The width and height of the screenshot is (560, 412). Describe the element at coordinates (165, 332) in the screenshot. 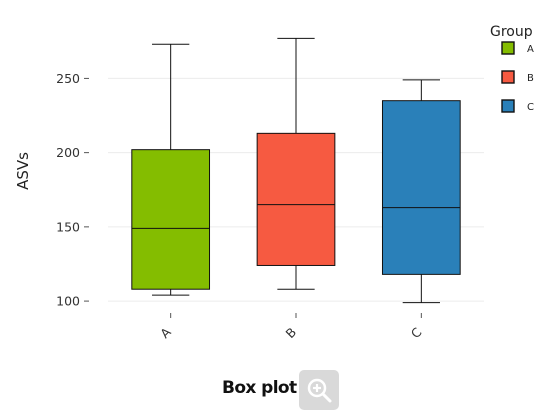

I see `x-tick-label: A` at that location.